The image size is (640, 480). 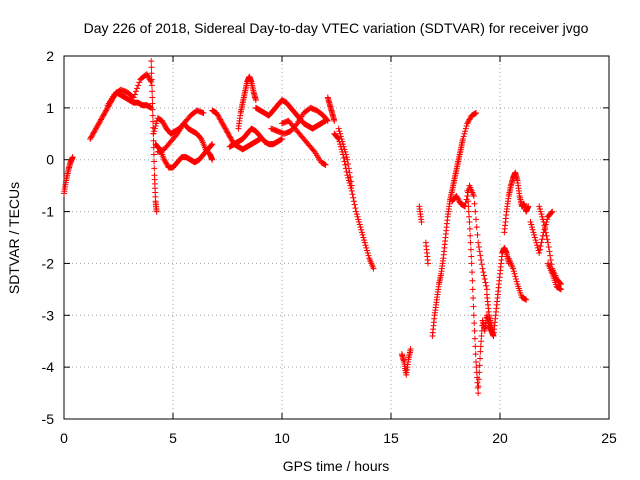 I want to click on y-tick-label: 0, so click(x=50, y=160).